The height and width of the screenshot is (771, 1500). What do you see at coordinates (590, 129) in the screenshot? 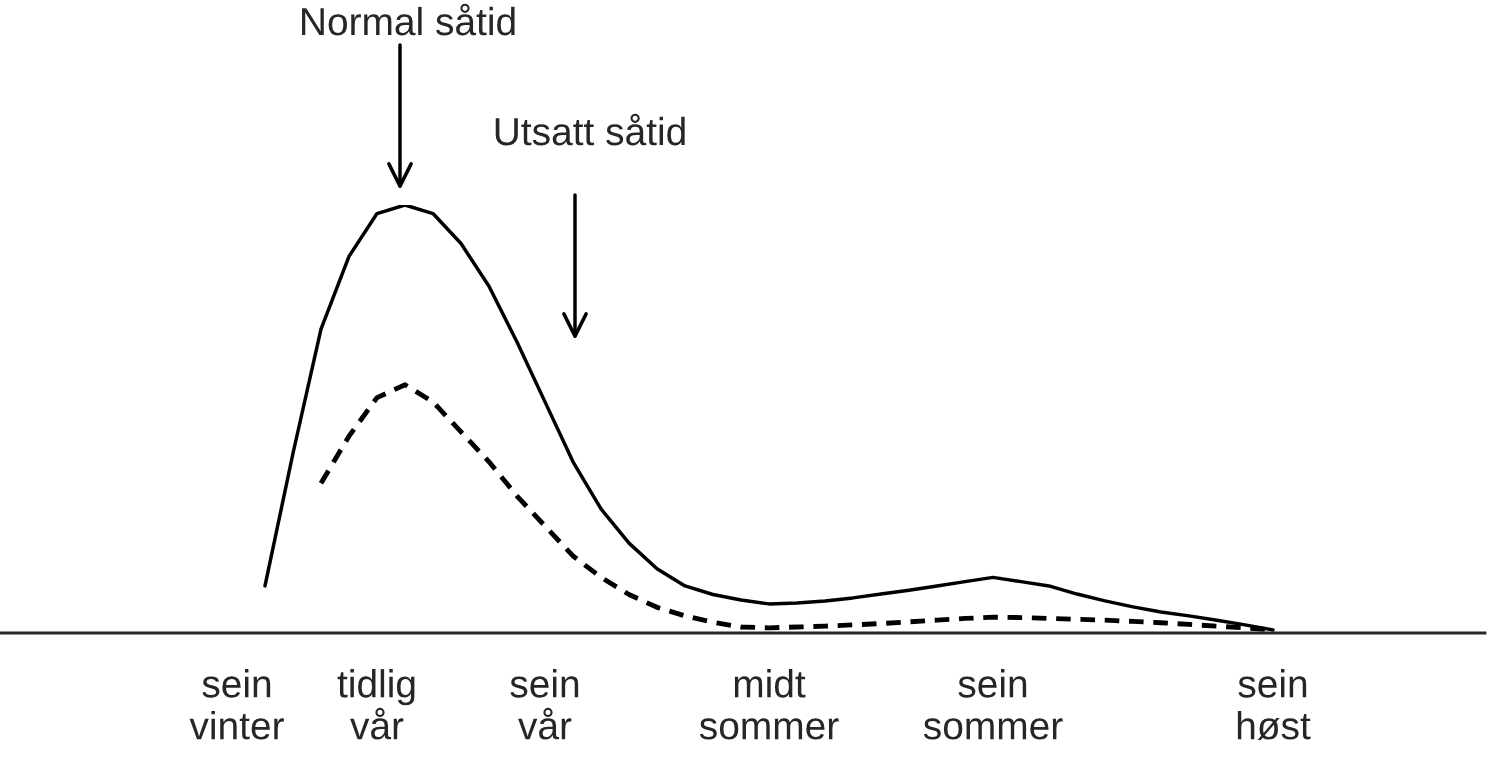
I see `text: Utsatt såtid` at bounding box center [590, 129].